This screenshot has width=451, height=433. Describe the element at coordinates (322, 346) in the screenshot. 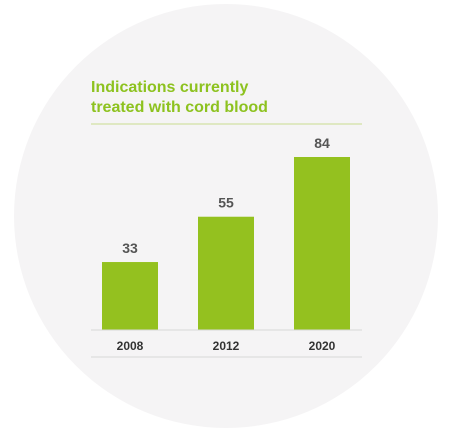

I see `x-tick-label-2020: 2020` at that location.